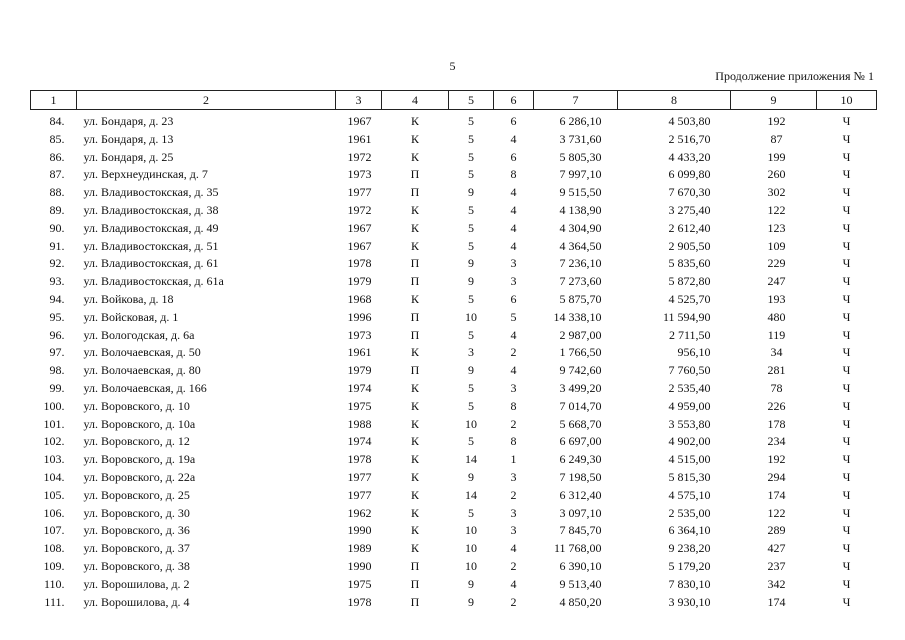 This screenshot has height=640, width=905. I want to click on address-cell: ул. Верхнеудинская, д. 7, so click(145, 174).